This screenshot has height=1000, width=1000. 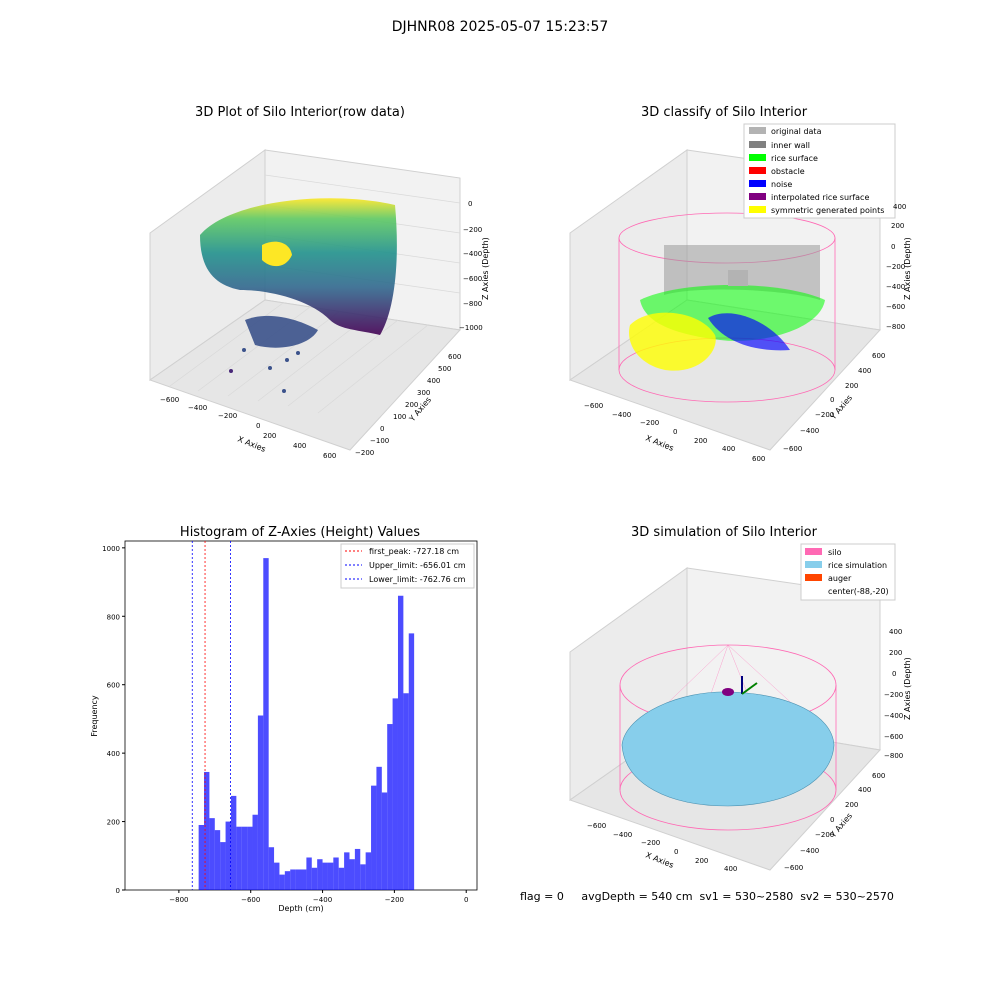 What do you see at coordinates (417, 579) in the screenshot?
I see `legend-lower-limit: Lower_limit: -762.76 cm` at bounding box center [417, 579].